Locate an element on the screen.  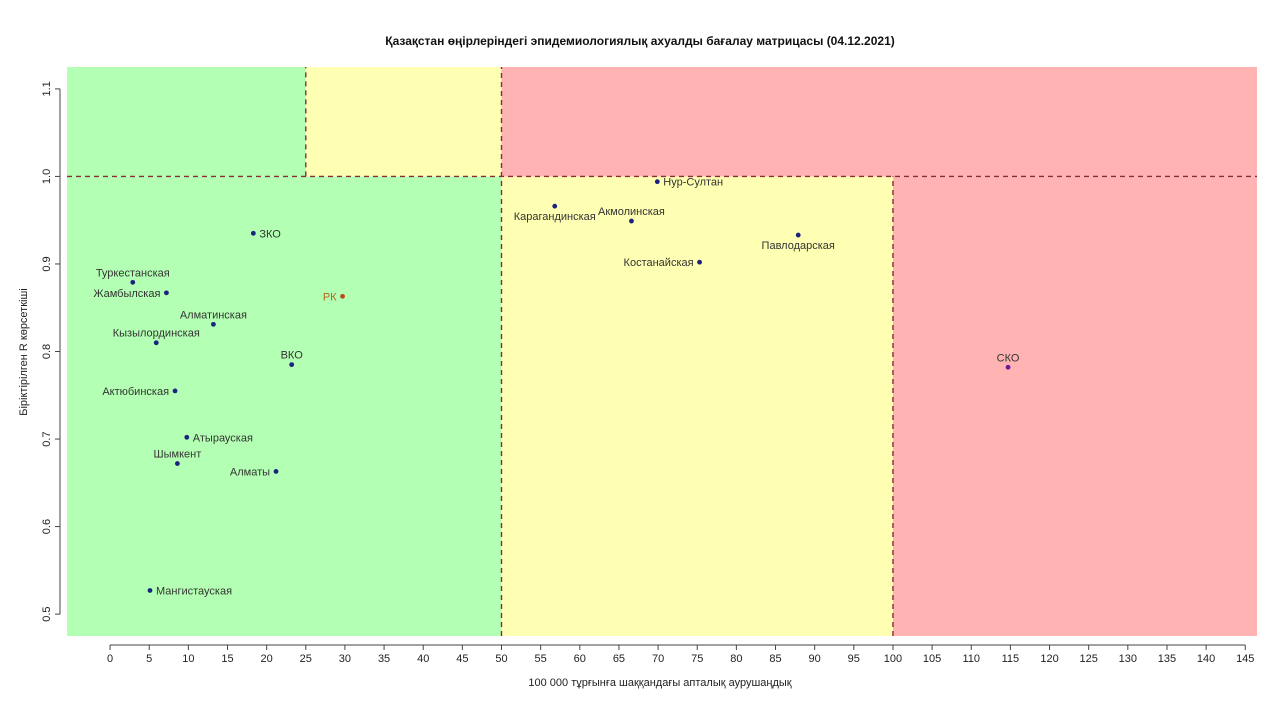
x-tick-label: 65 is located at coordinates (619, 659).